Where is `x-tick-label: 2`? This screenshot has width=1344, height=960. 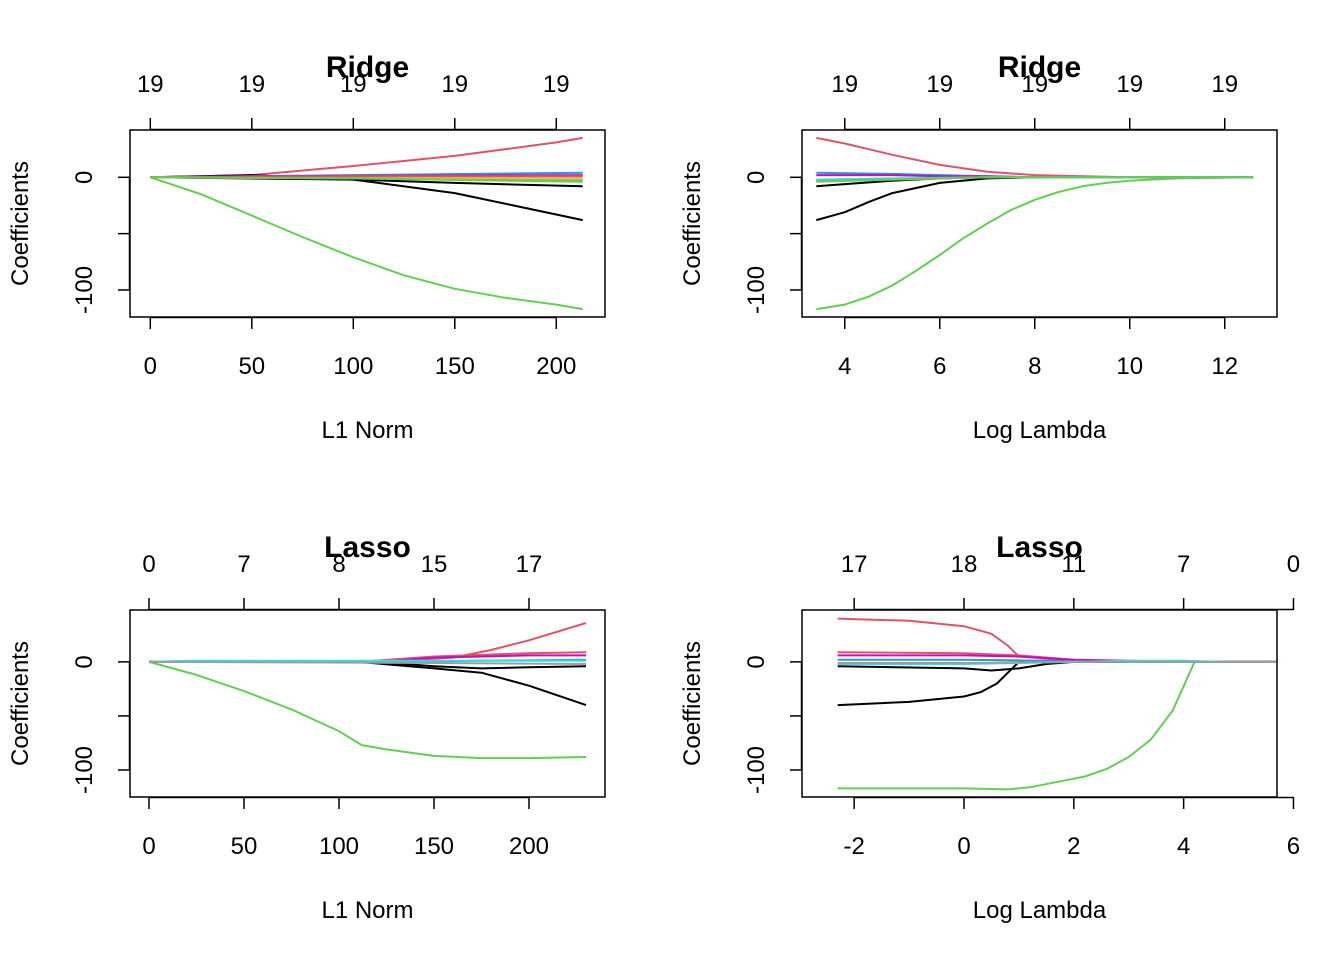 x-tick-label: 2 is located at coordinates (1073, 846).